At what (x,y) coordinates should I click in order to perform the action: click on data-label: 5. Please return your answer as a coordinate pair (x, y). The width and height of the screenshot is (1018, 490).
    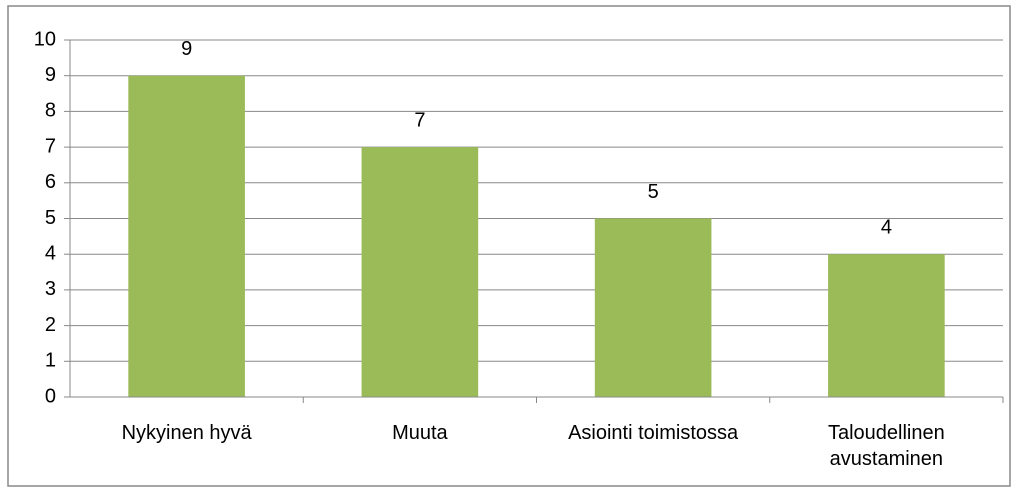
    Looking at the image, I should click on (653, 192).